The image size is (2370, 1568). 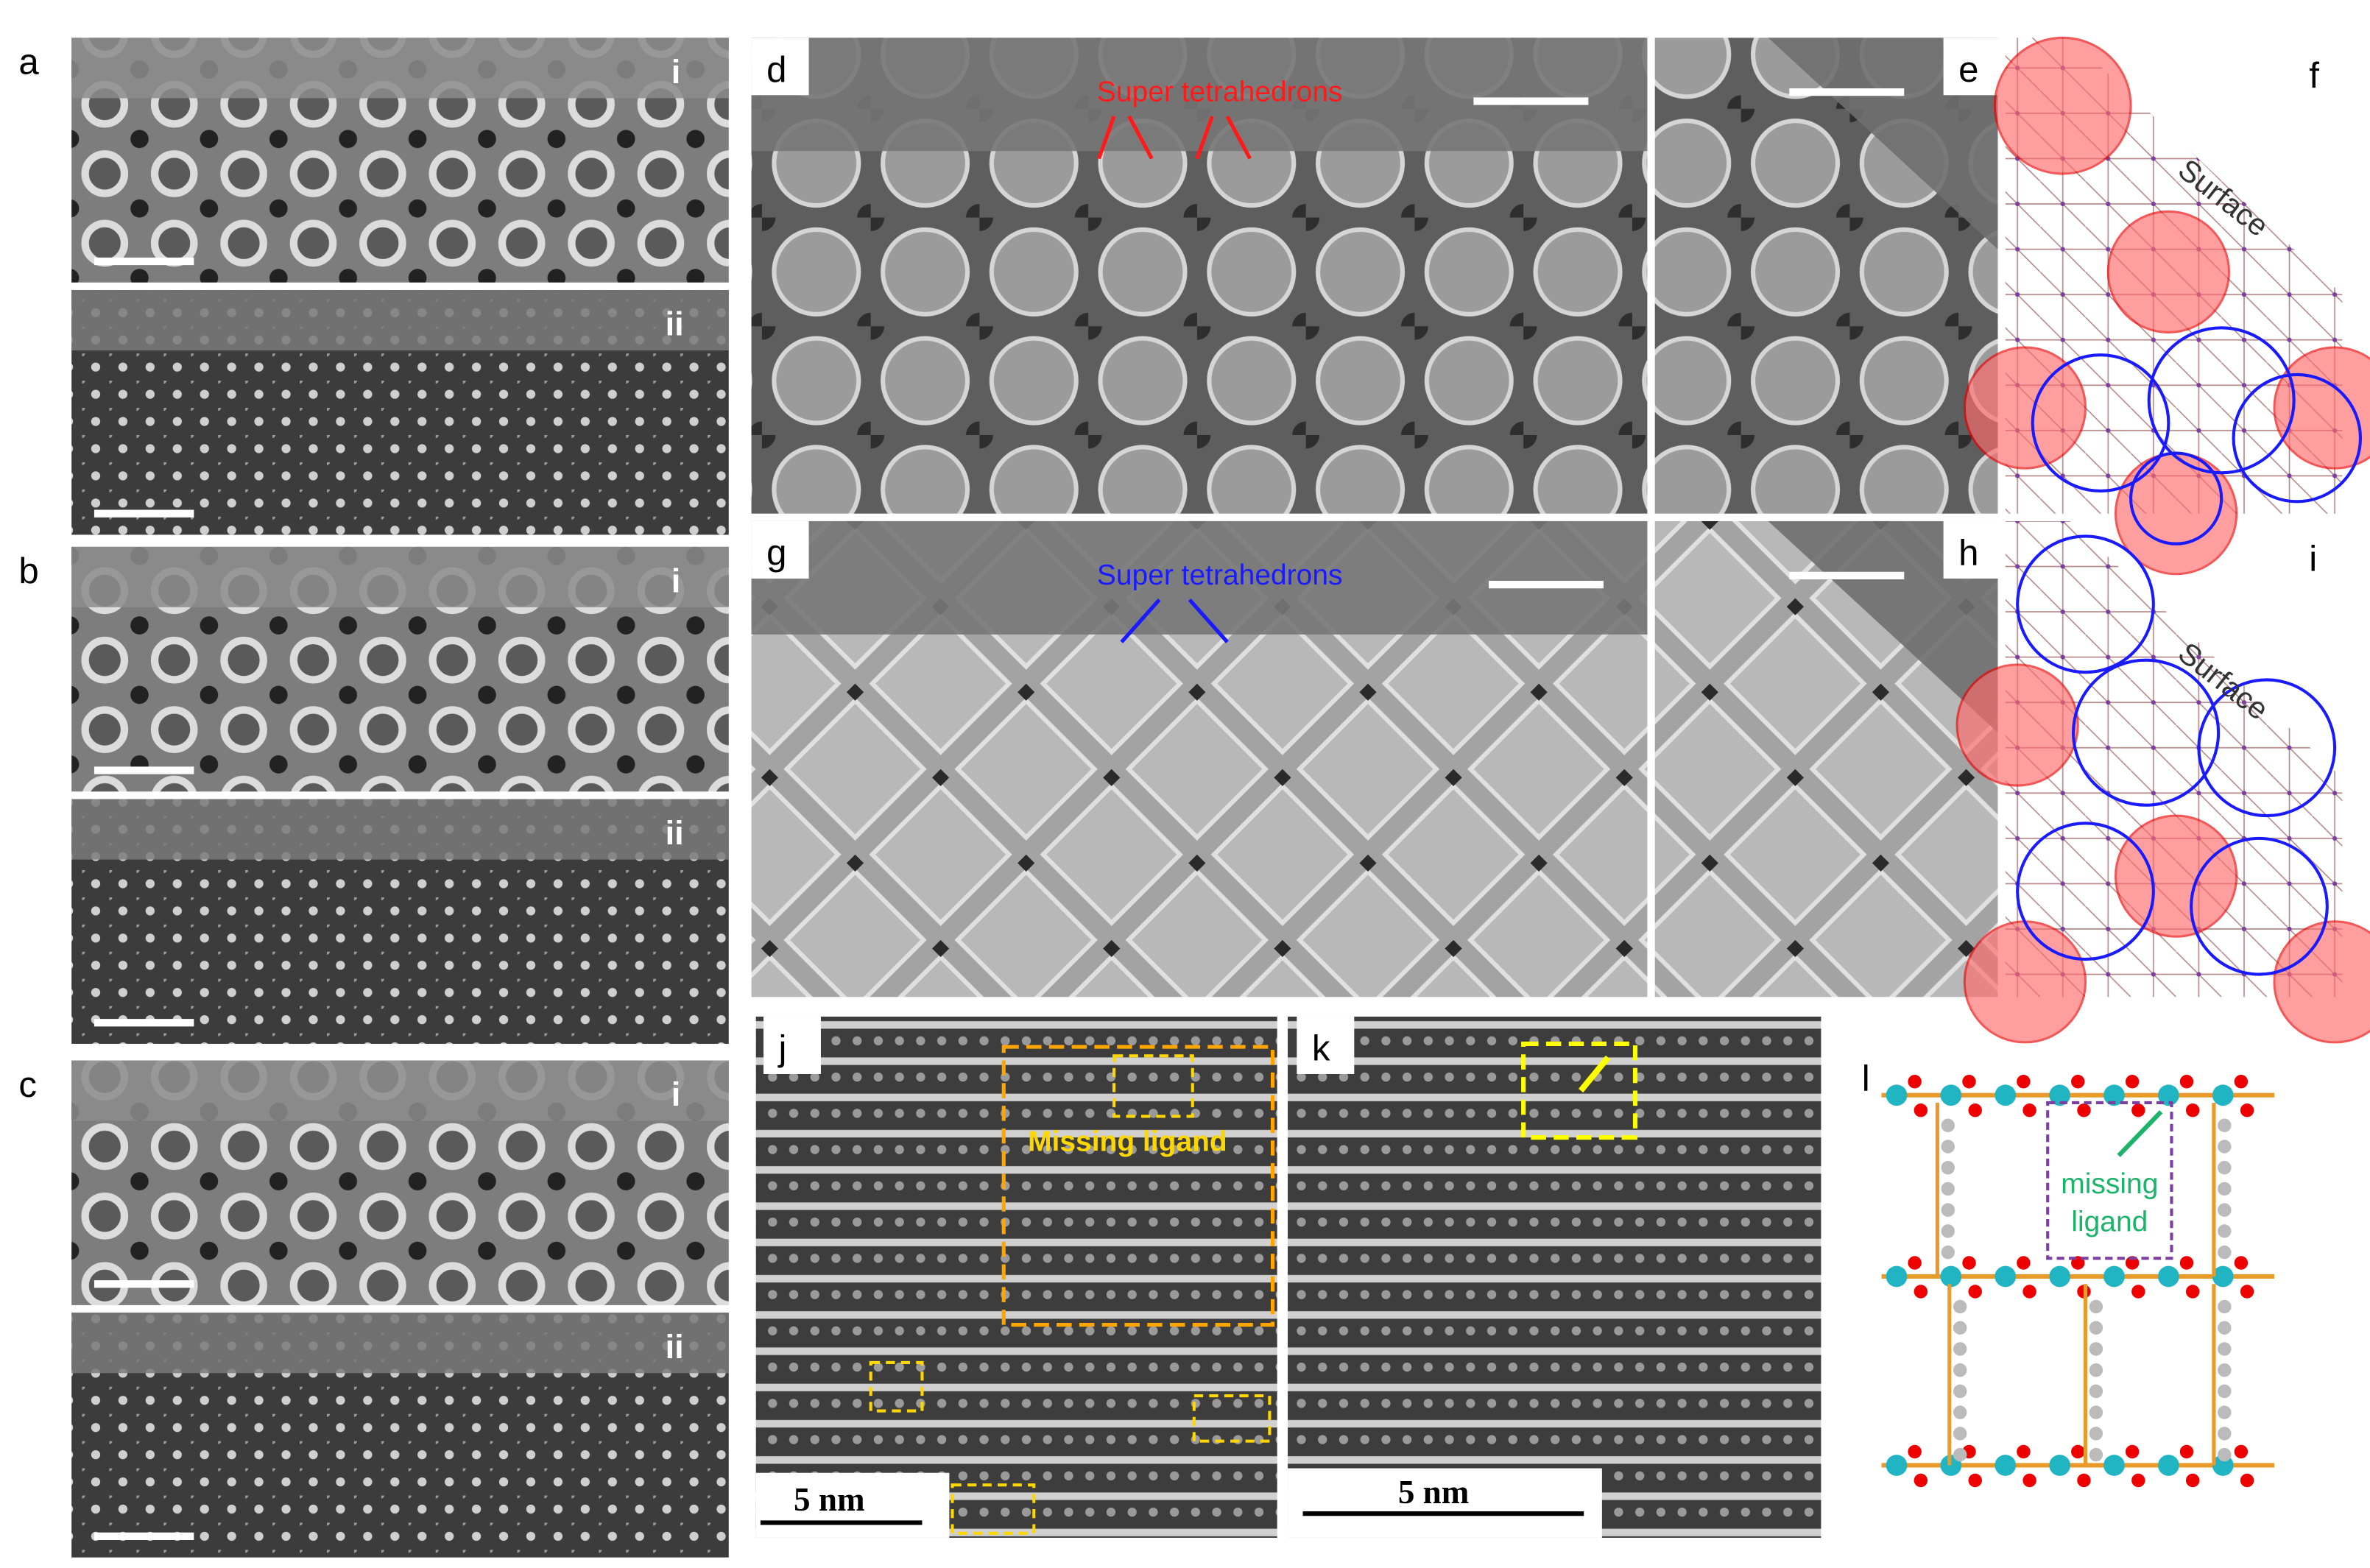 What do you see at coordinates (1866, 1079) in the screenshot?
I see `panel-label: l` at bounding box center [1866, 1079].